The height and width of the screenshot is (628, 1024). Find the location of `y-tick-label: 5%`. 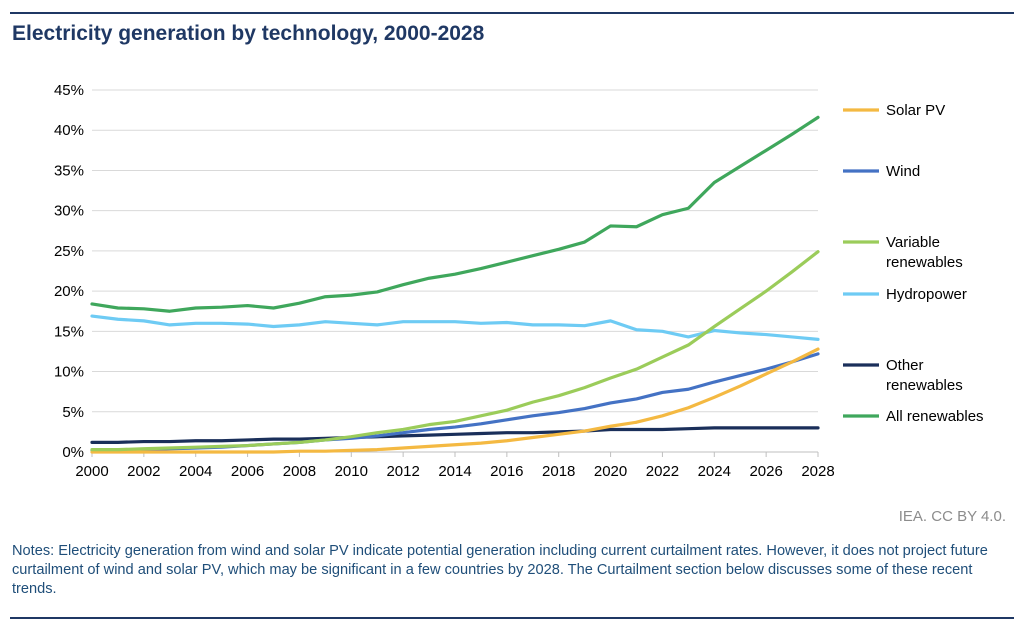

y-tick-label: 5% is located at coordinates (73, 412).